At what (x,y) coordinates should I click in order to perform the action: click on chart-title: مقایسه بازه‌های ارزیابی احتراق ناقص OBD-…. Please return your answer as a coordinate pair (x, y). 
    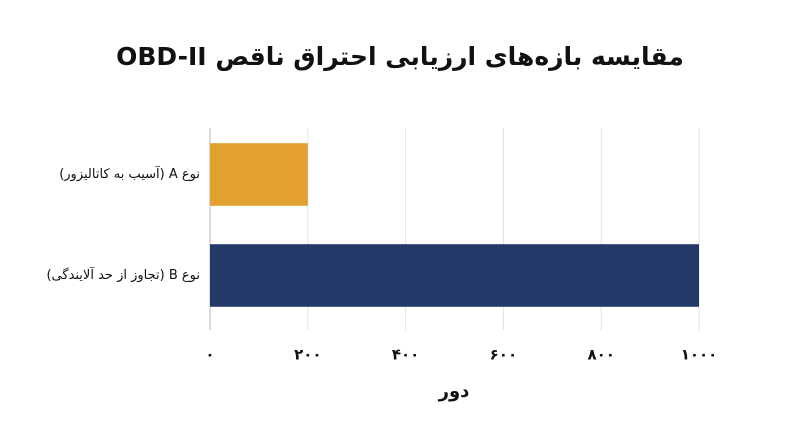
    Looking at the image, I should click on (400, 57).